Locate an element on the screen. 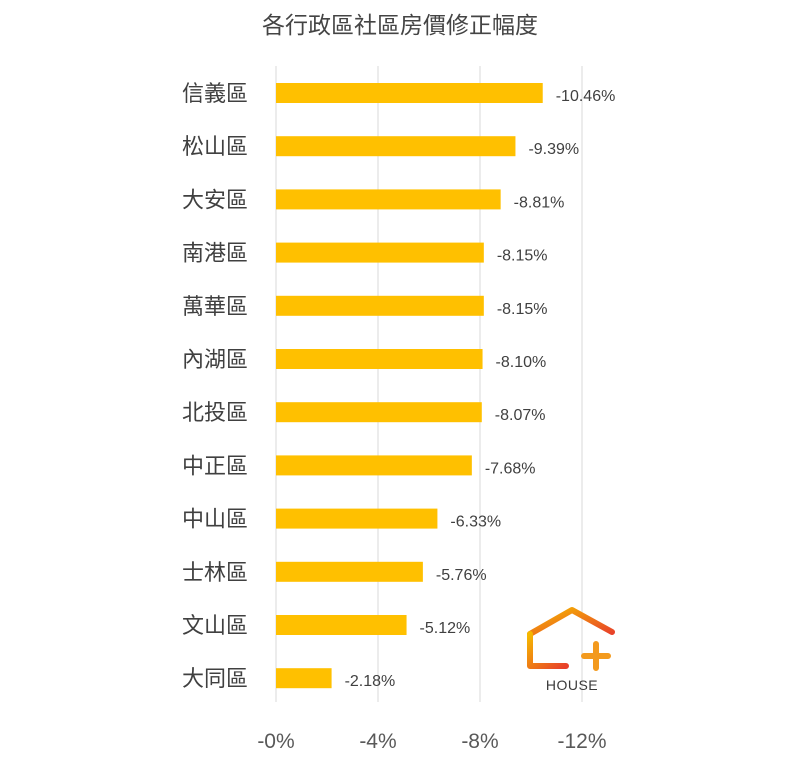  data-label: -2.18% is located at coordinates (370, 681).